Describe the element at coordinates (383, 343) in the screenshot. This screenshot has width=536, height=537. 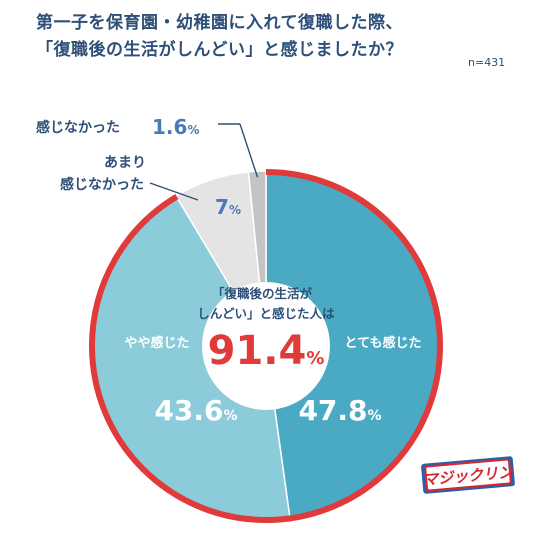
I see `label-very-much: とても感じた` at that location.